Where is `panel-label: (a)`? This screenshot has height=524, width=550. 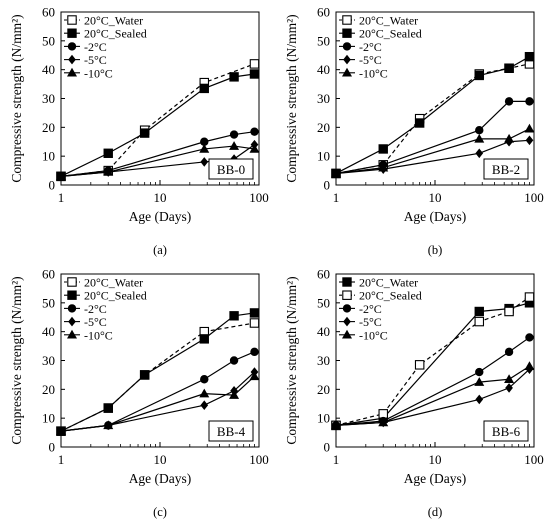 panel-label: (a) is located at coordinates (160, 250).